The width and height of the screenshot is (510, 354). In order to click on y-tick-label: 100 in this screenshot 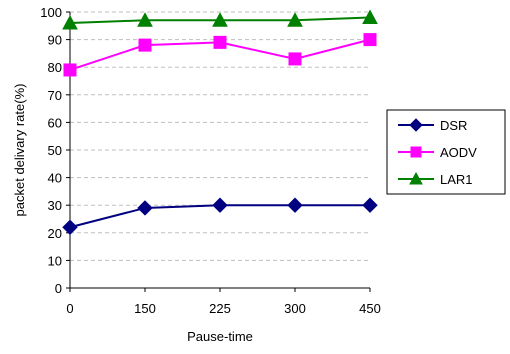, I will do `click(51, 12)`.